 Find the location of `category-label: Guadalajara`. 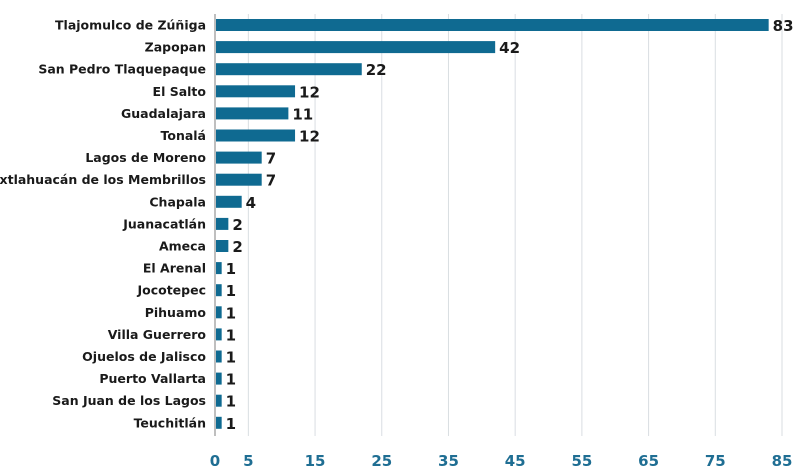

category-label: Guadalajara is located at coordinates (163, 113).